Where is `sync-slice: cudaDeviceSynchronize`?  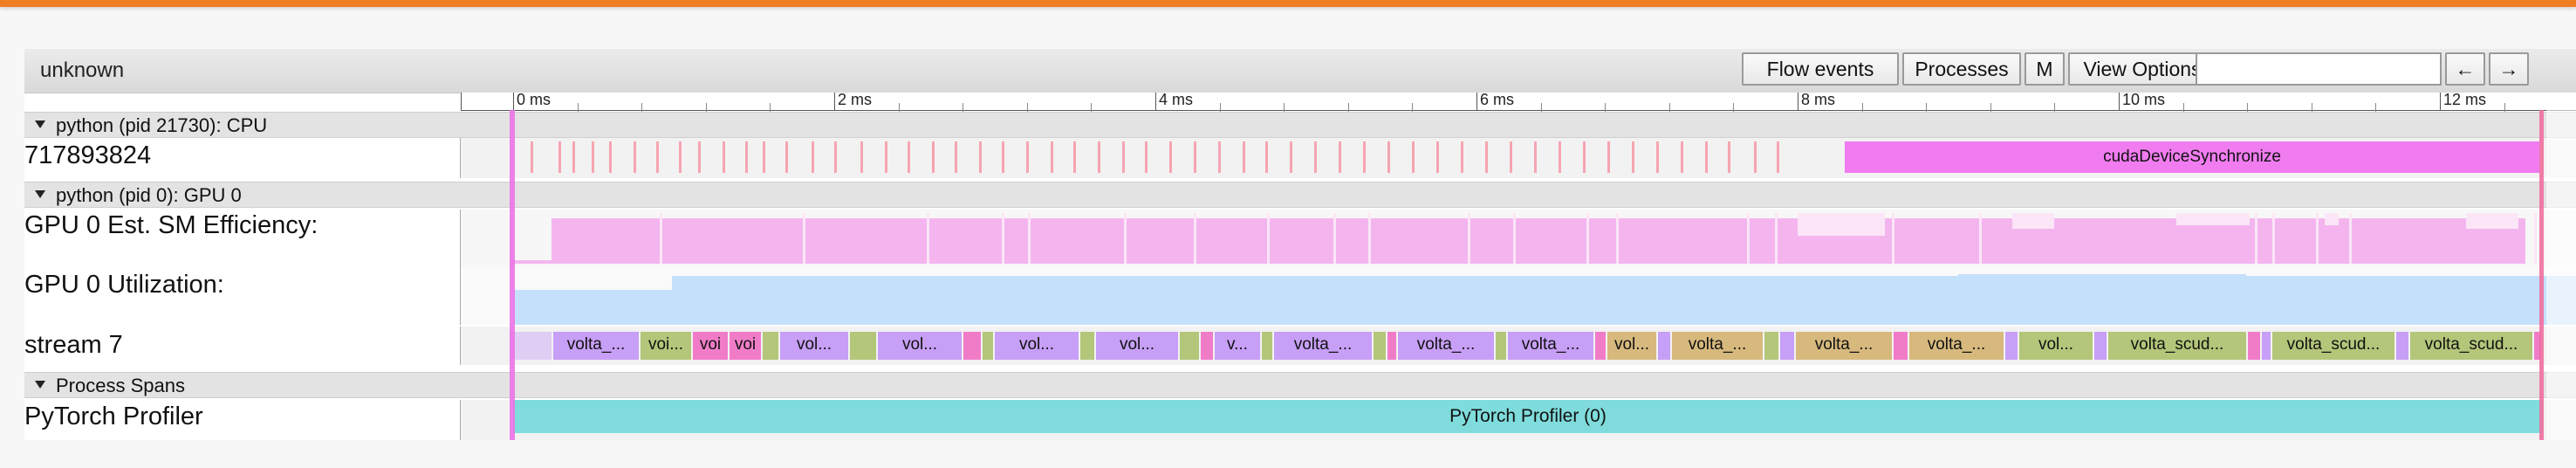
sync-slice: cudaDeviceSynchronize is located at coordinates (2192, 157).